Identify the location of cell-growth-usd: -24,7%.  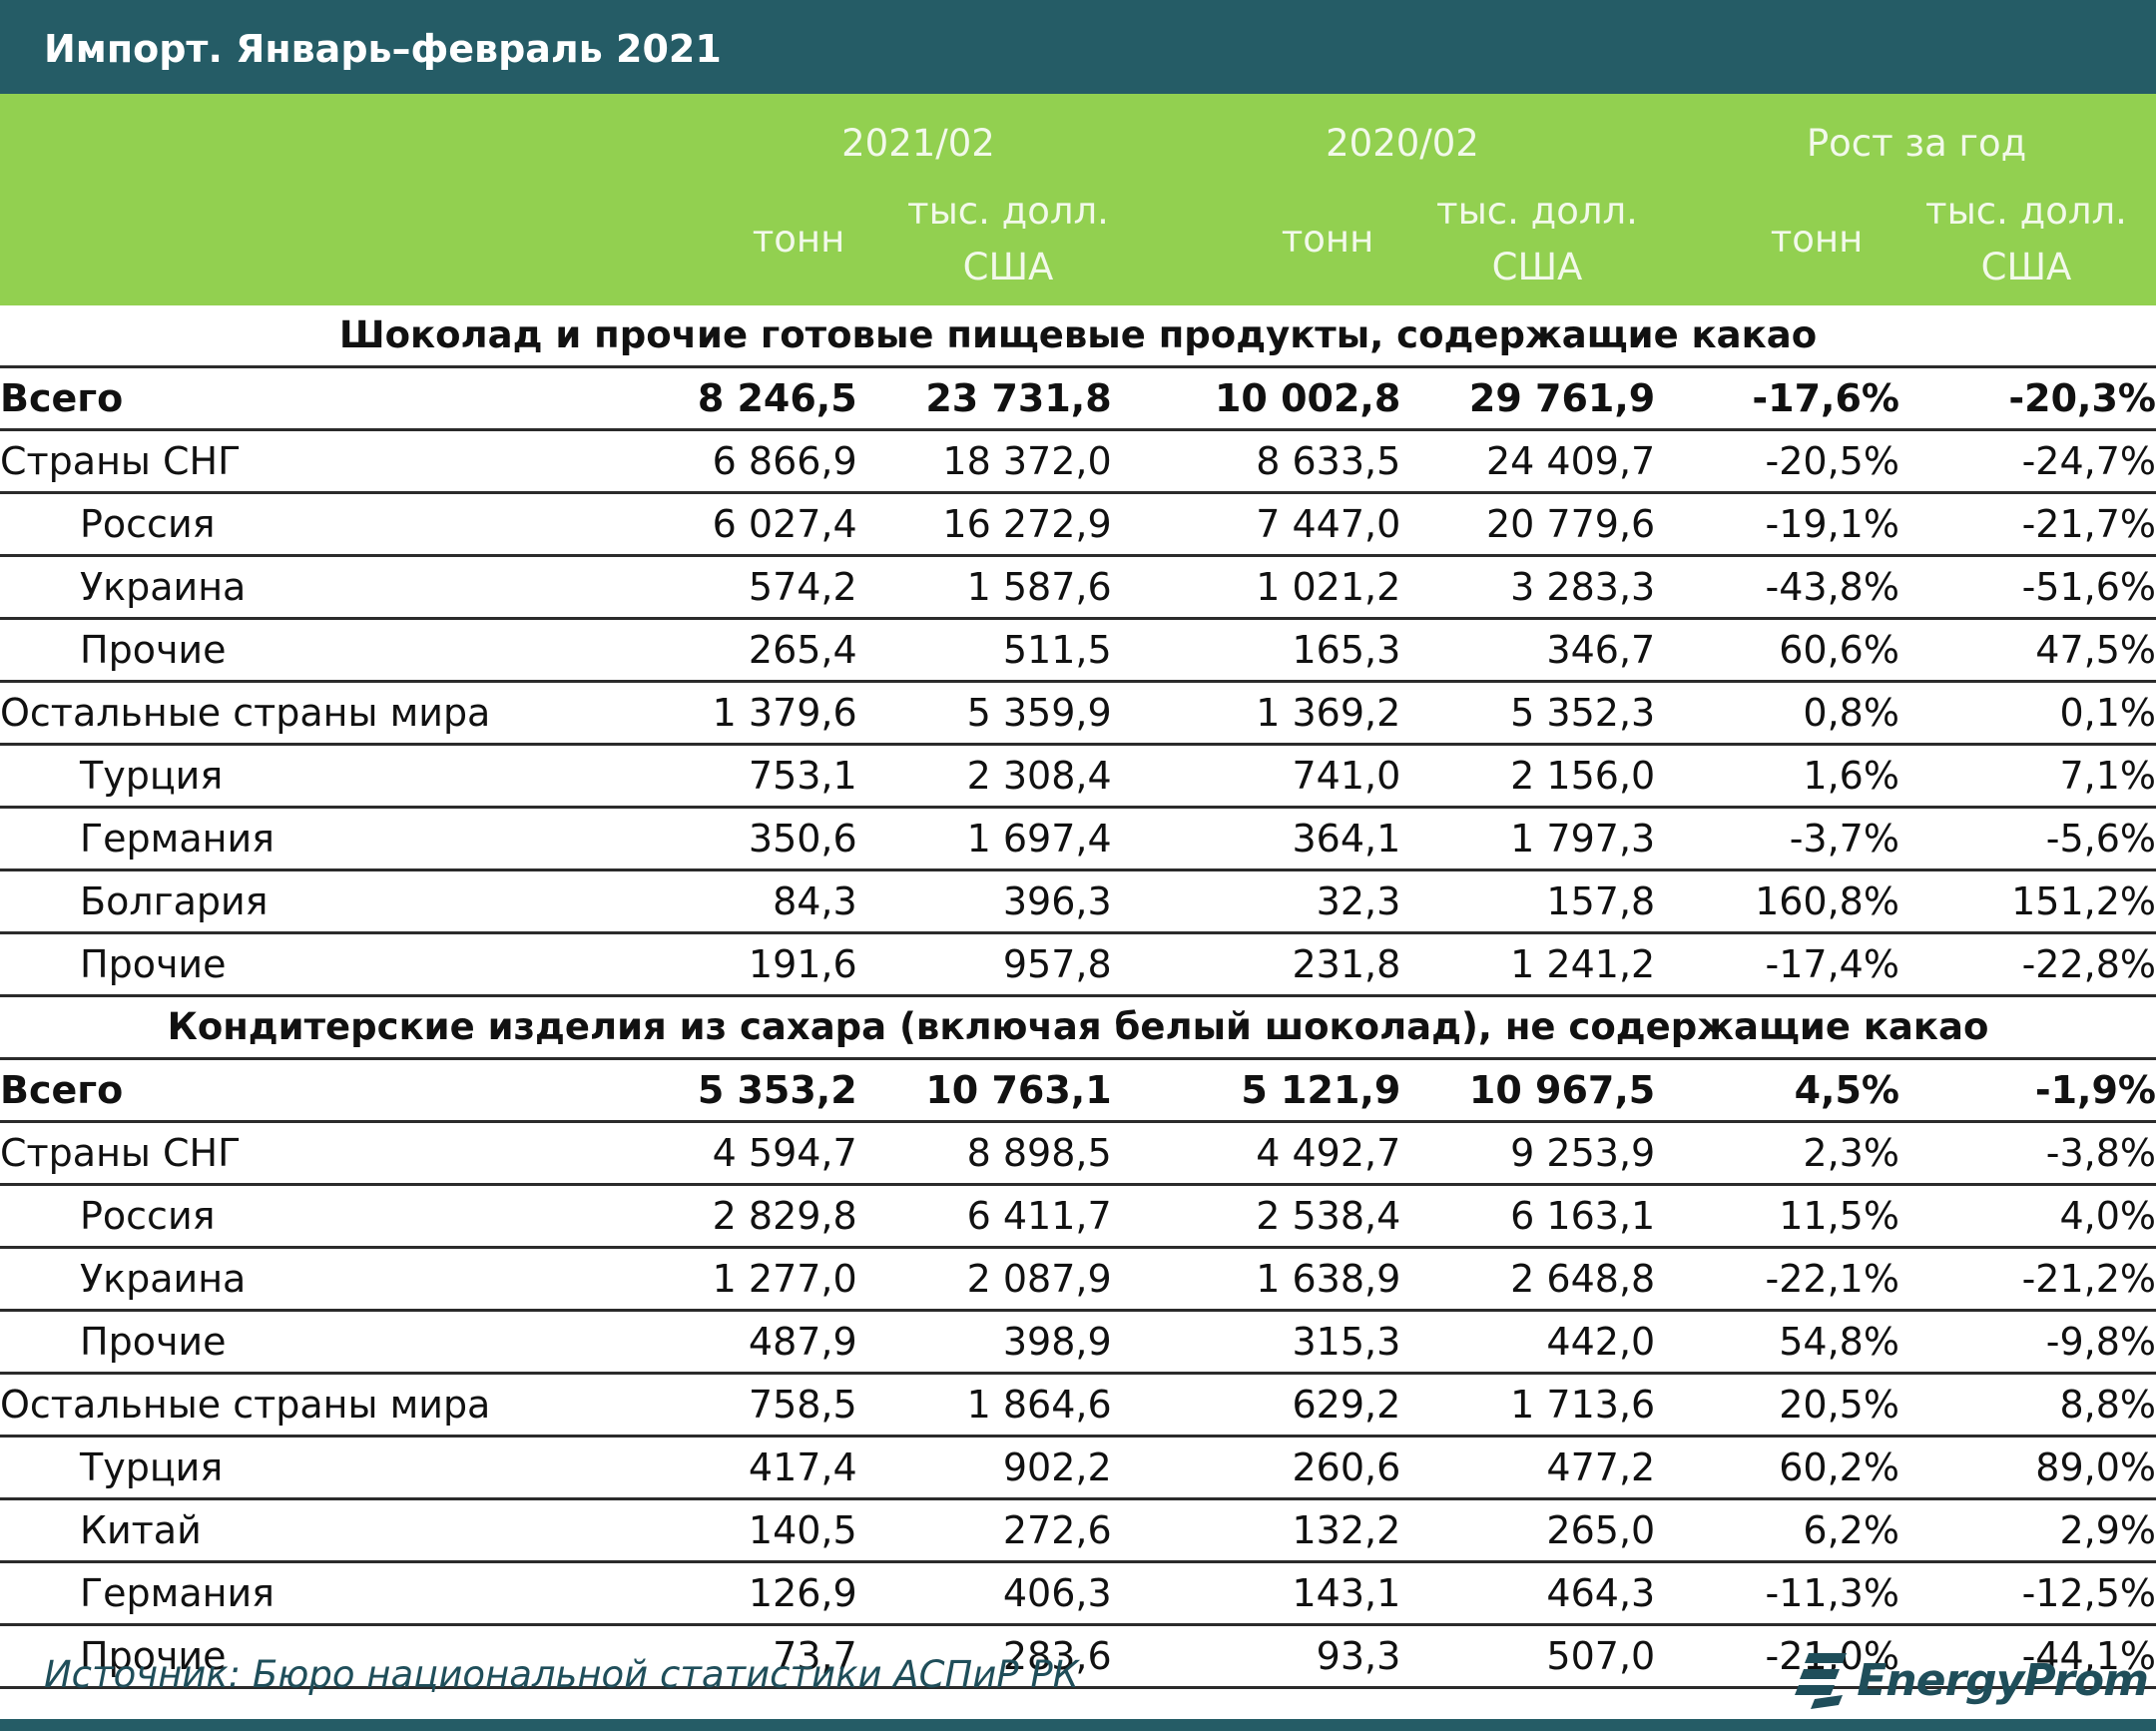
(2027, 461).